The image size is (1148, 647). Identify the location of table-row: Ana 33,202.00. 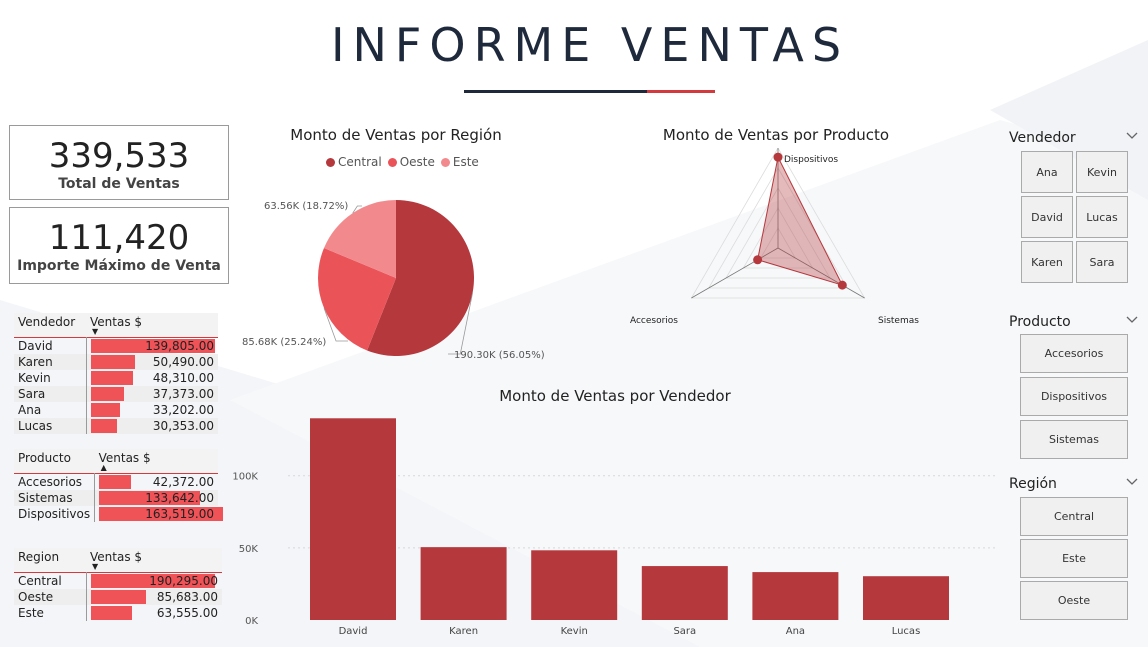
(116, 410).